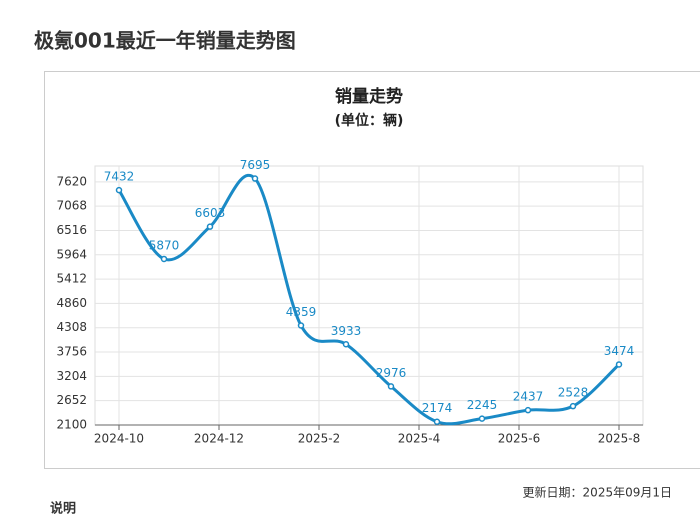 This screenshot has height=522, width=700. Describe the element at coordinates (219, 439) in the screenshot. I see `x-tick-label: 2024-12` at that location.